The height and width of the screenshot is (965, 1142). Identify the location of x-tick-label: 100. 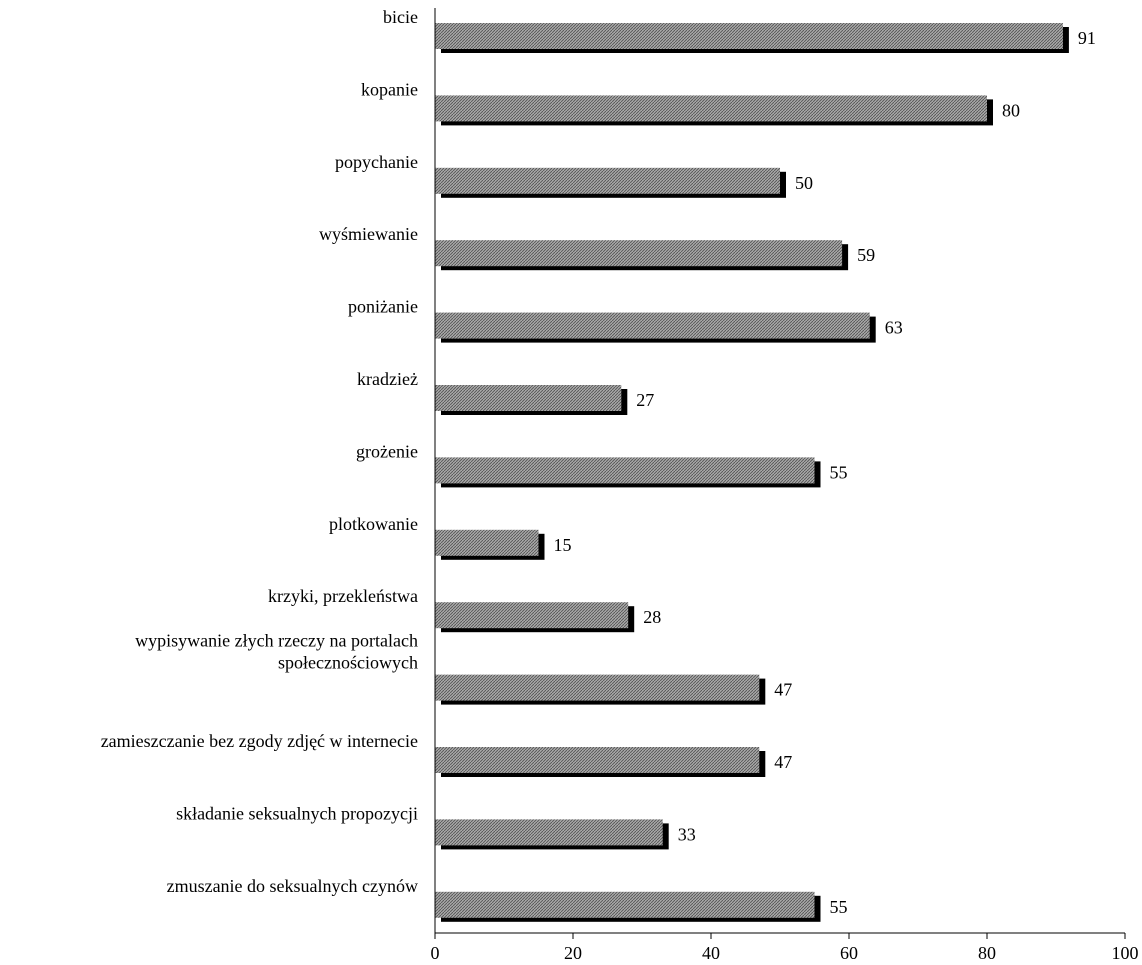
(1125, 953).